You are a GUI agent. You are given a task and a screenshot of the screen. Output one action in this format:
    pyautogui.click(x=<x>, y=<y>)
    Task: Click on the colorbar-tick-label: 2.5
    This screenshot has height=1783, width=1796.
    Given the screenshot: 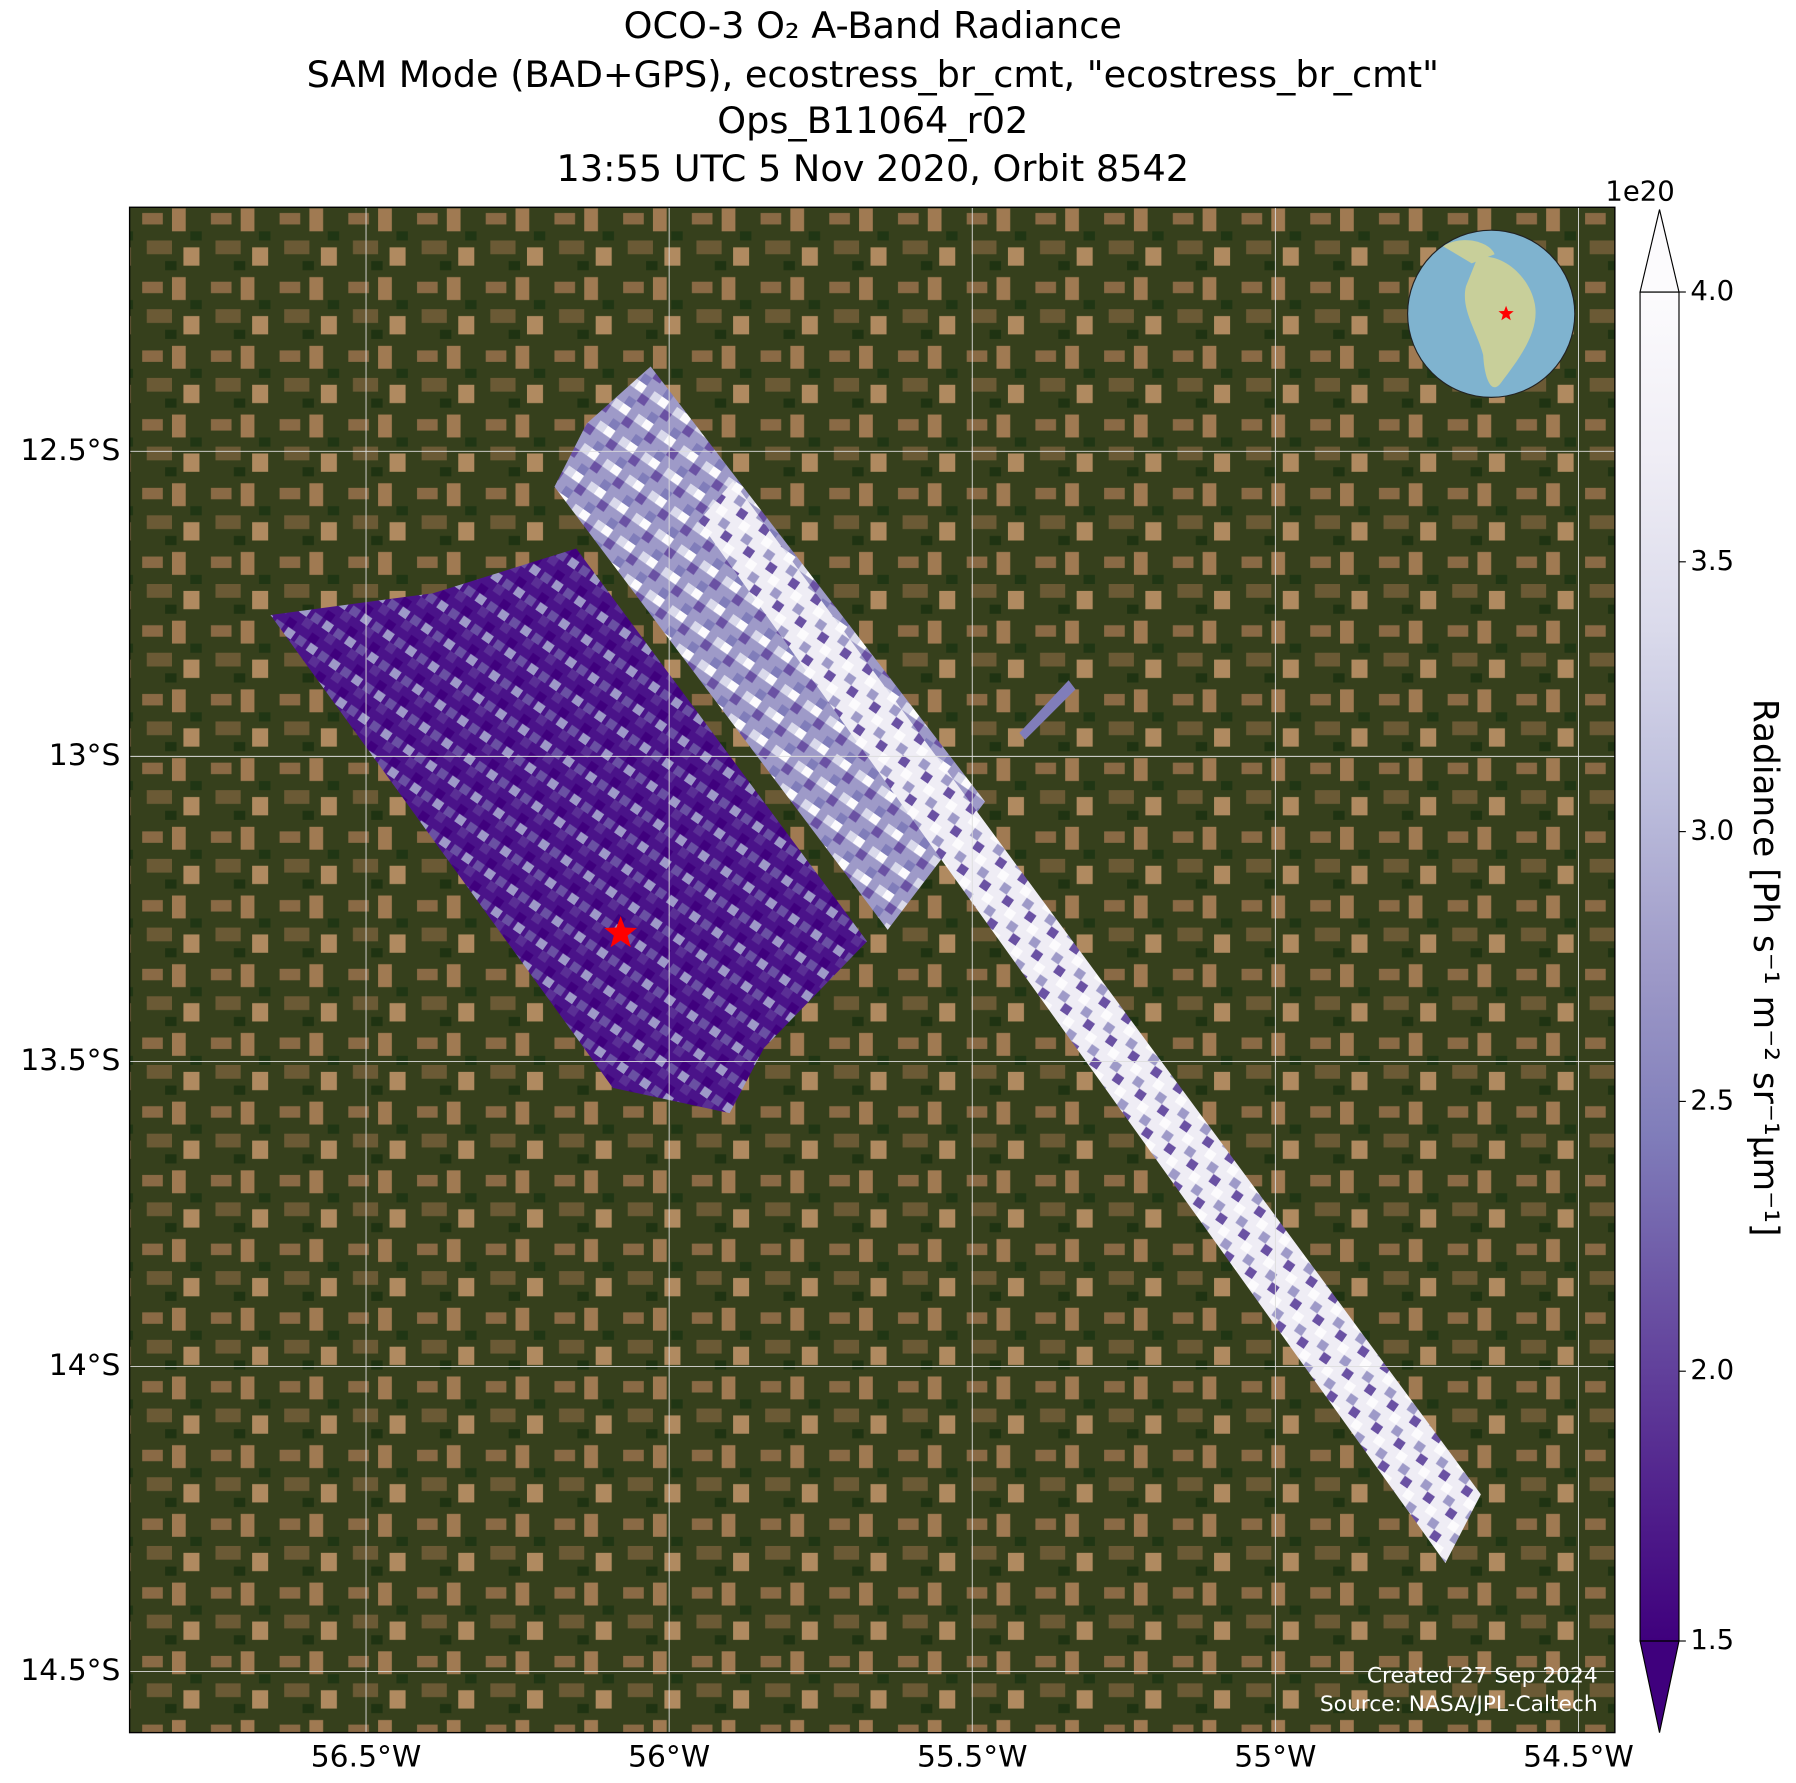 What is the action you would take?
    pyautogui.click(x=1712, y=1100)
    